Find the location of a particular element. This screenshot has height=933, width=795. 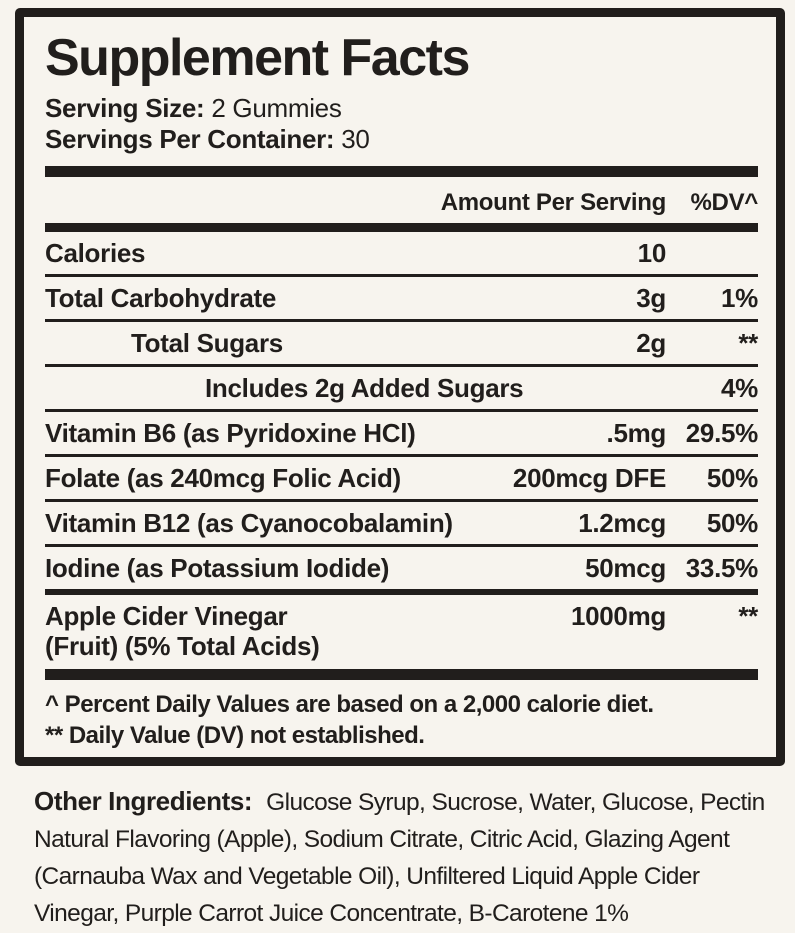

nutrient-amount: 2g is located at coordinates (651, 343).